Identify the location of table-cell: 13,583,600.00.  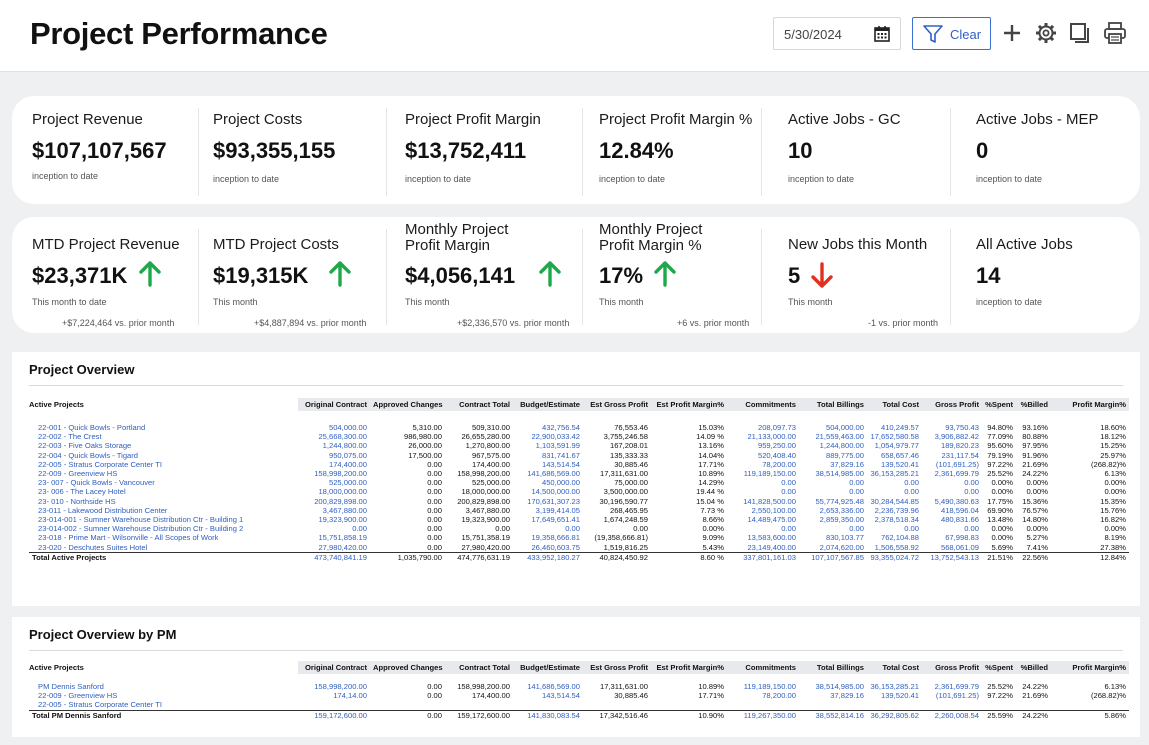
(771, 538).